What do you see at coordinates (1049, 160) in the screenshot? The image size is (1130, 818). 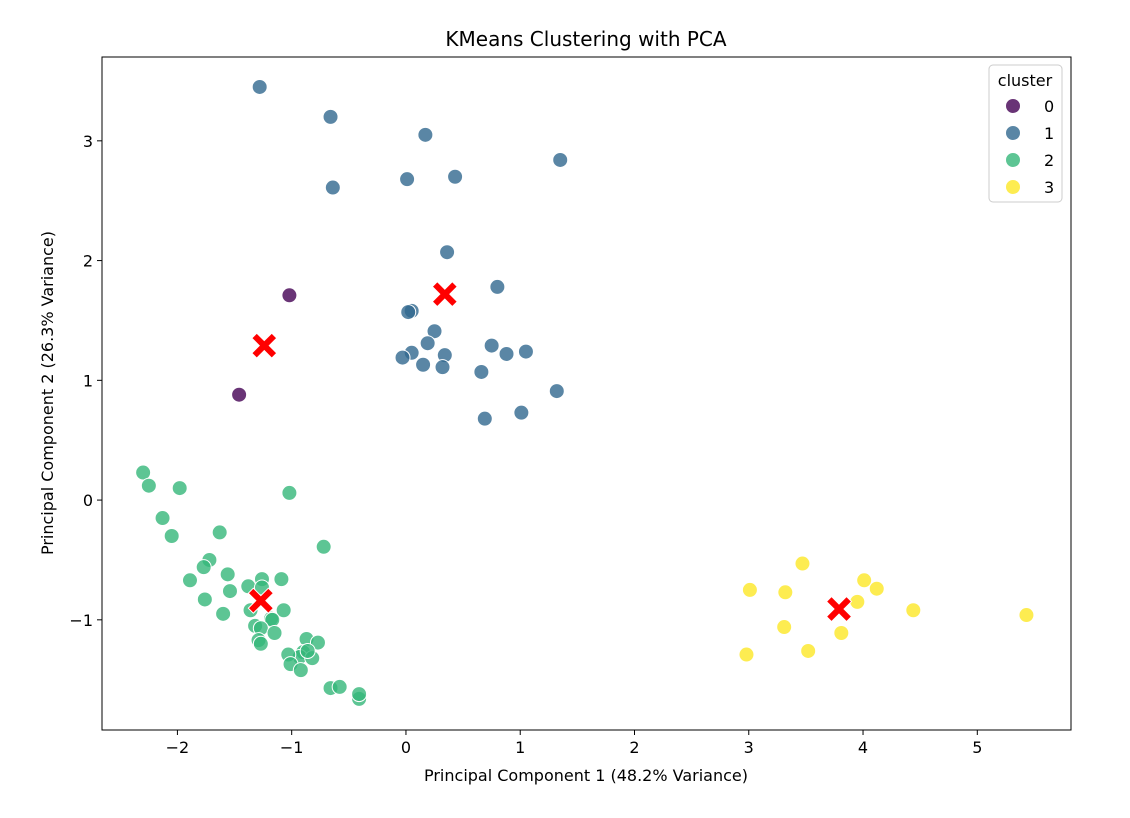 I see `legend-label-cluster-2: 2` at bounding box center [1049, 160].